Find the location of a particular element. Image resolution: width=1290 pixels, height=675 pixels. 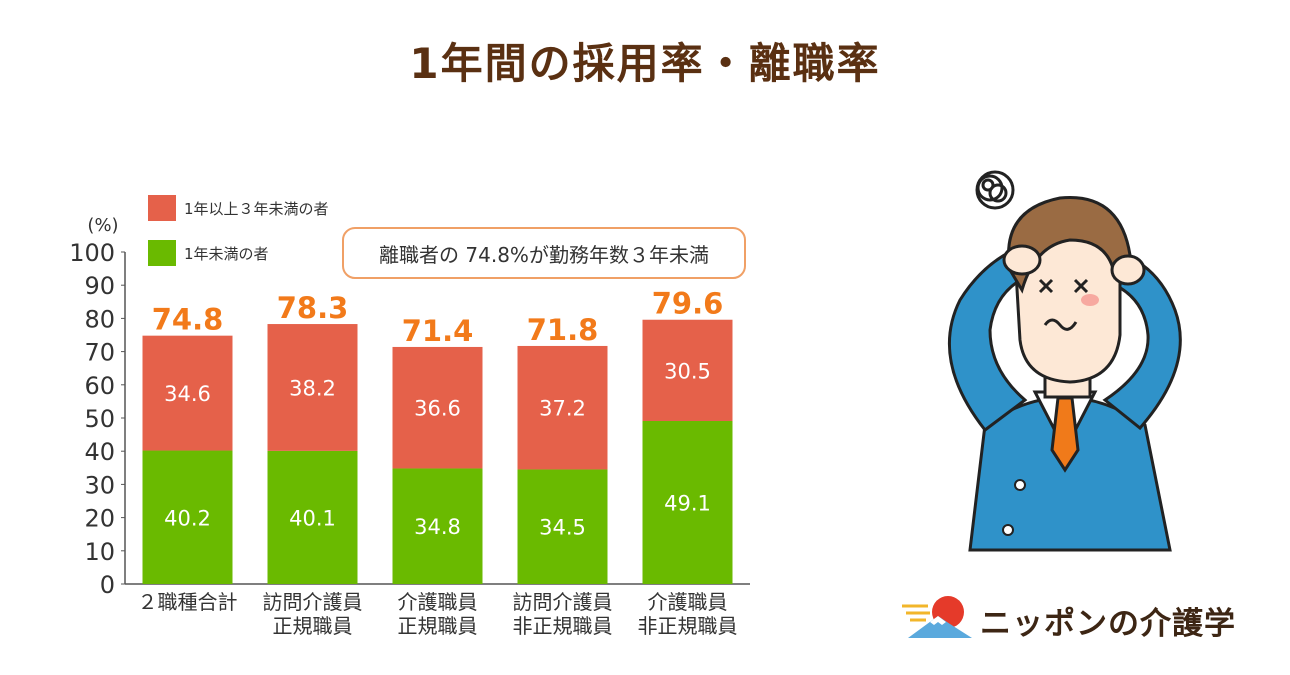

bar-total-label: 71.8 is located at coordinates (563, 330).